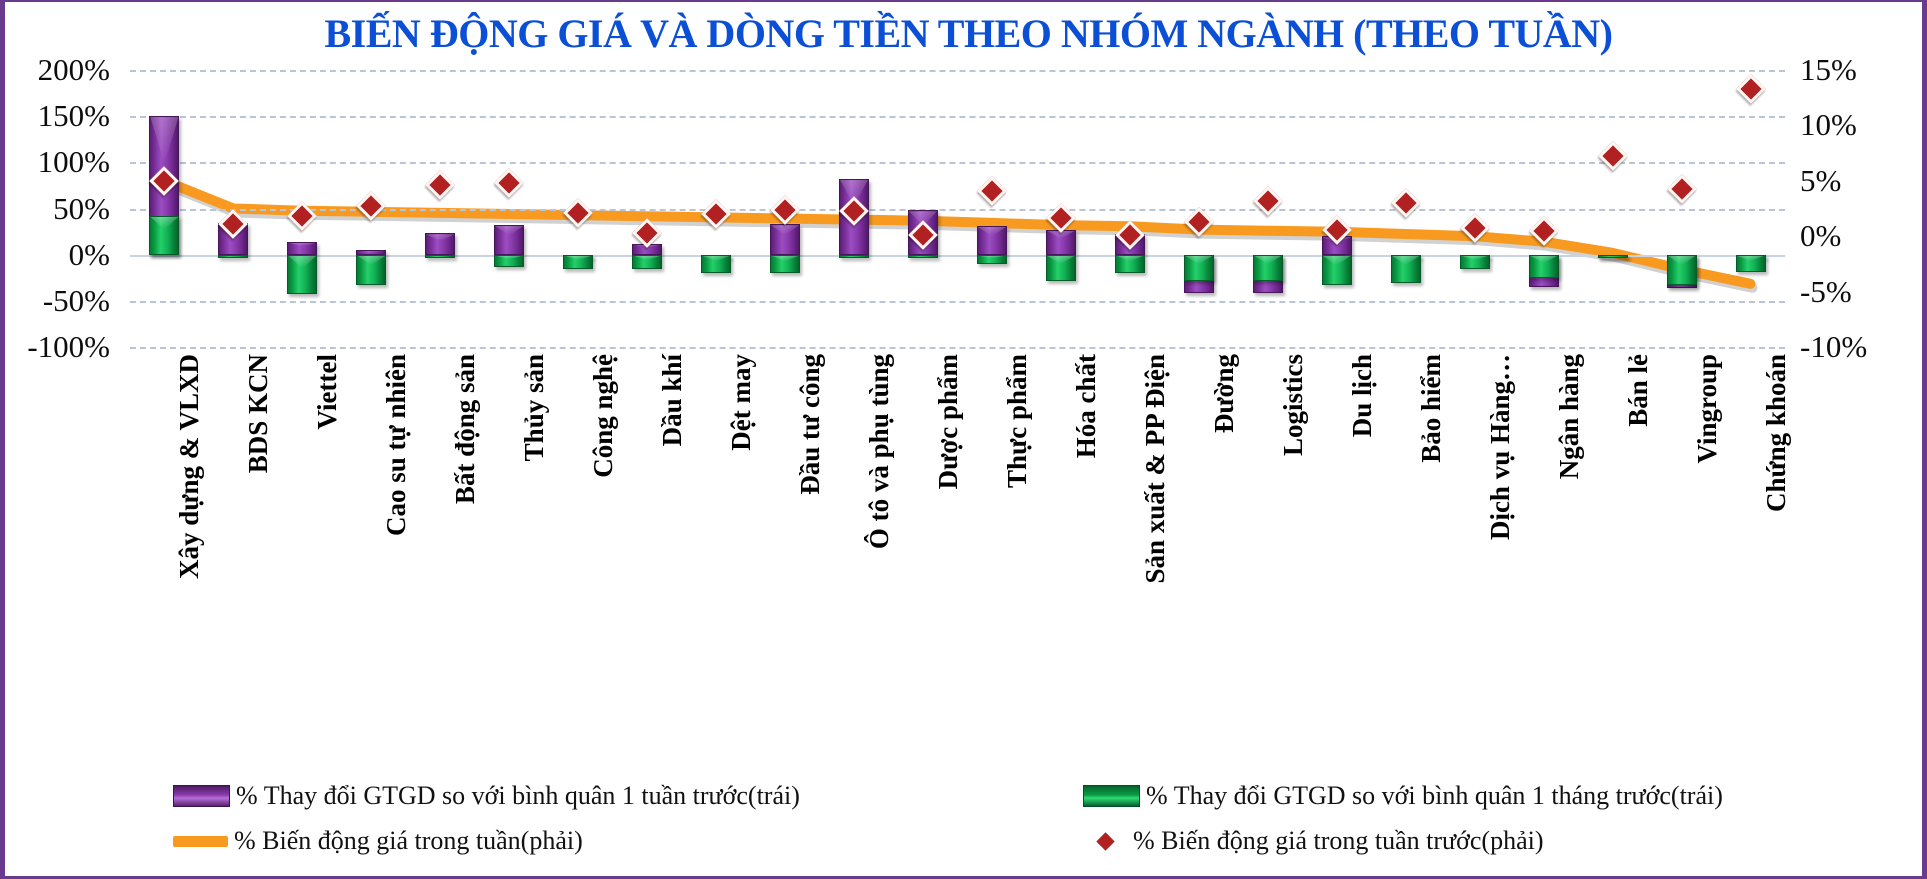 The width and height of the screenshot is (1927, 879). I want to click on category-label: Bán lẻ, so click(1637, 390).